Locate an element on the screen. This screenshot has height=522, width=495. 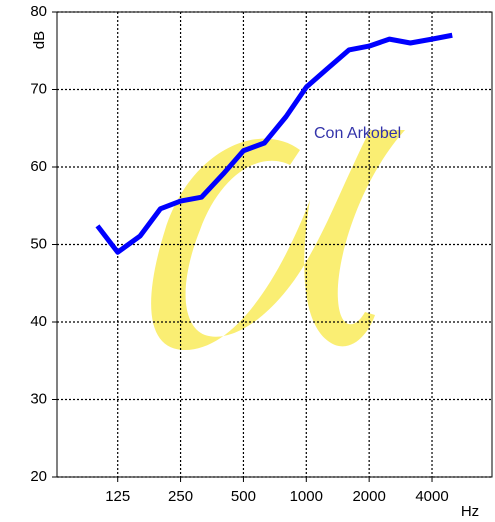
x-tick-label: 125 is located at coordinates (117, 496).